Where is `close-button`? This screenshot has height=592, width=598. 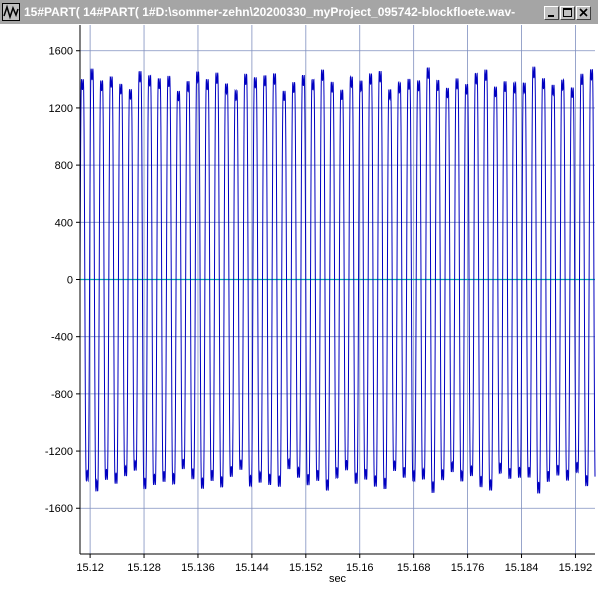 close-button is located at coordinates (583, 13).